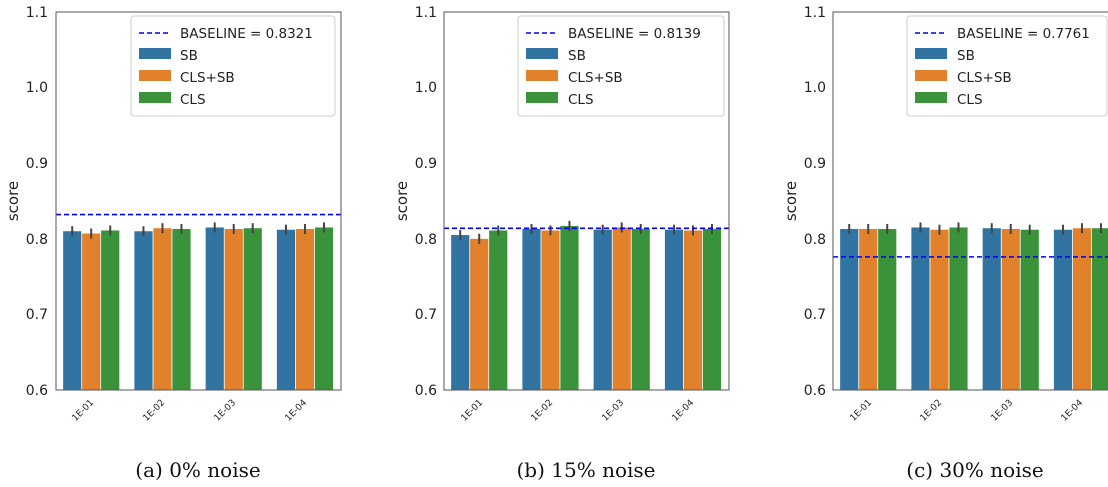 The height and width of the screenshot is (487, 1108). I want to click on legend: BASELINE = 0.7761 SB CLS+SB CLS, so click(1007, 66).